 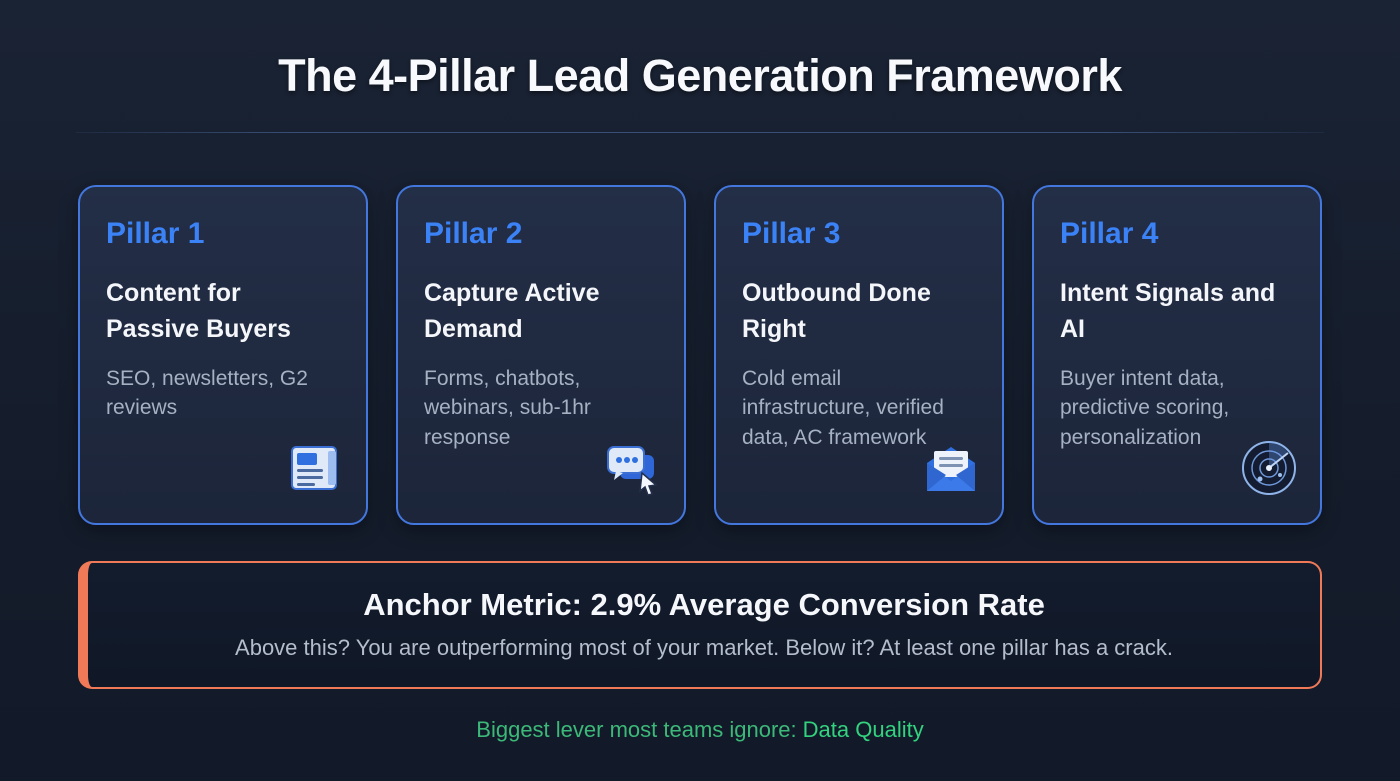 I want to click on chat-bubbles-cursor-icon, so click(x=633, y=468).